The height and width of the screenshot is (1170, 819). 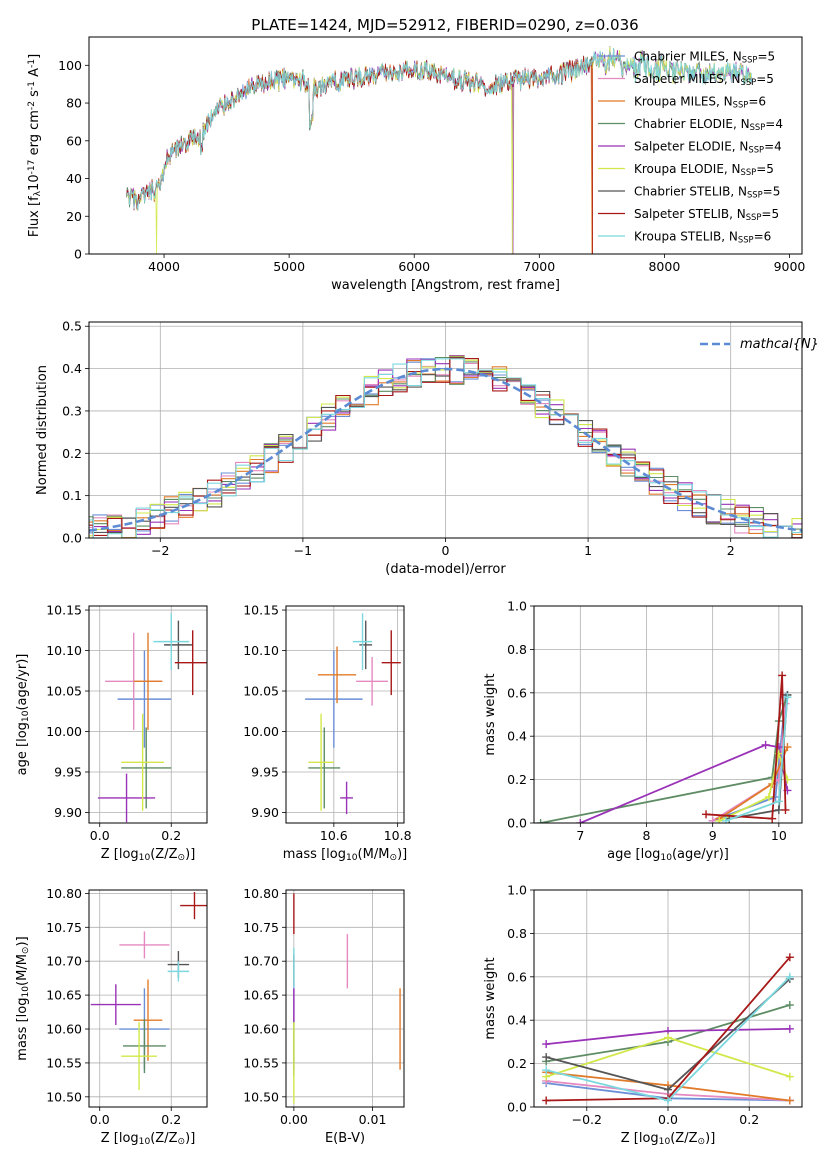 I want to click on legend-entry: Chabrier MILES, NSSP=5, so click(x=704, y=57).